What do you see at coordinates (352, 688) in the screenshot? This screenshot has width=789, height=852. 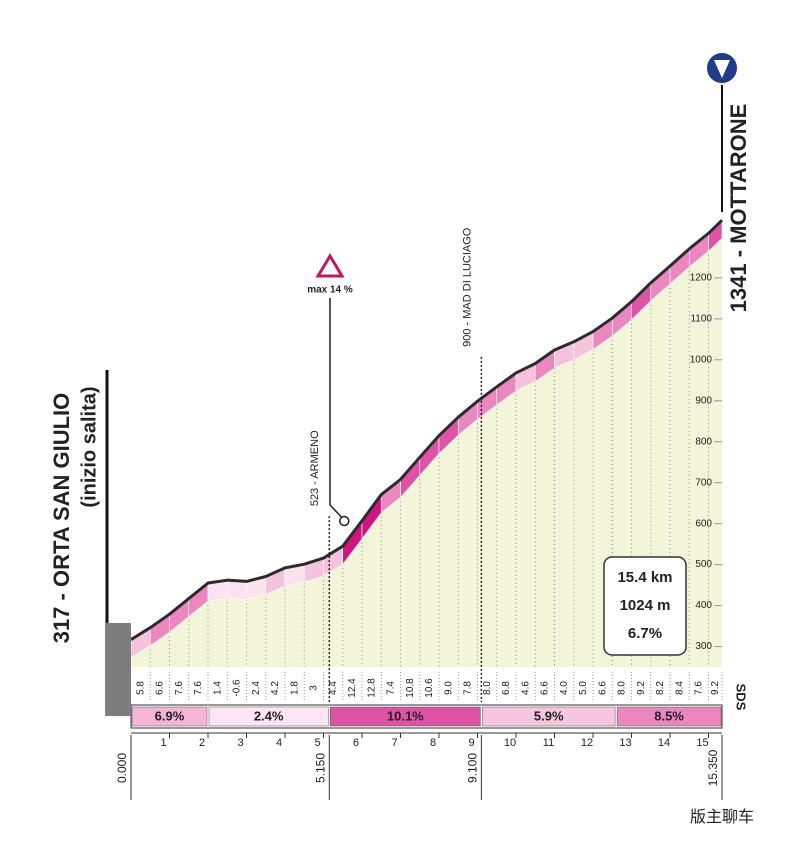 I see `gradient-label: 12.4` at bounding box center [352, 688].